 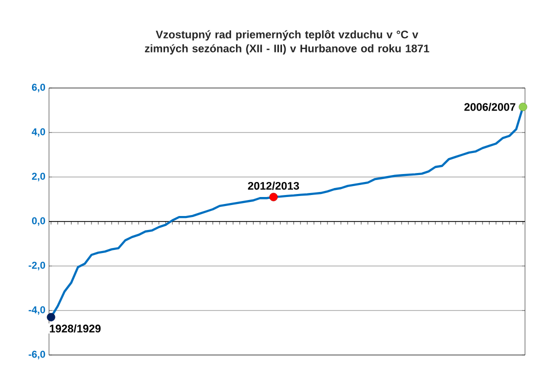 What do you see at coordinates (490, 106) in the screenshot?
I see `series-label: 2006/2007` at bounding box center [490, 106].